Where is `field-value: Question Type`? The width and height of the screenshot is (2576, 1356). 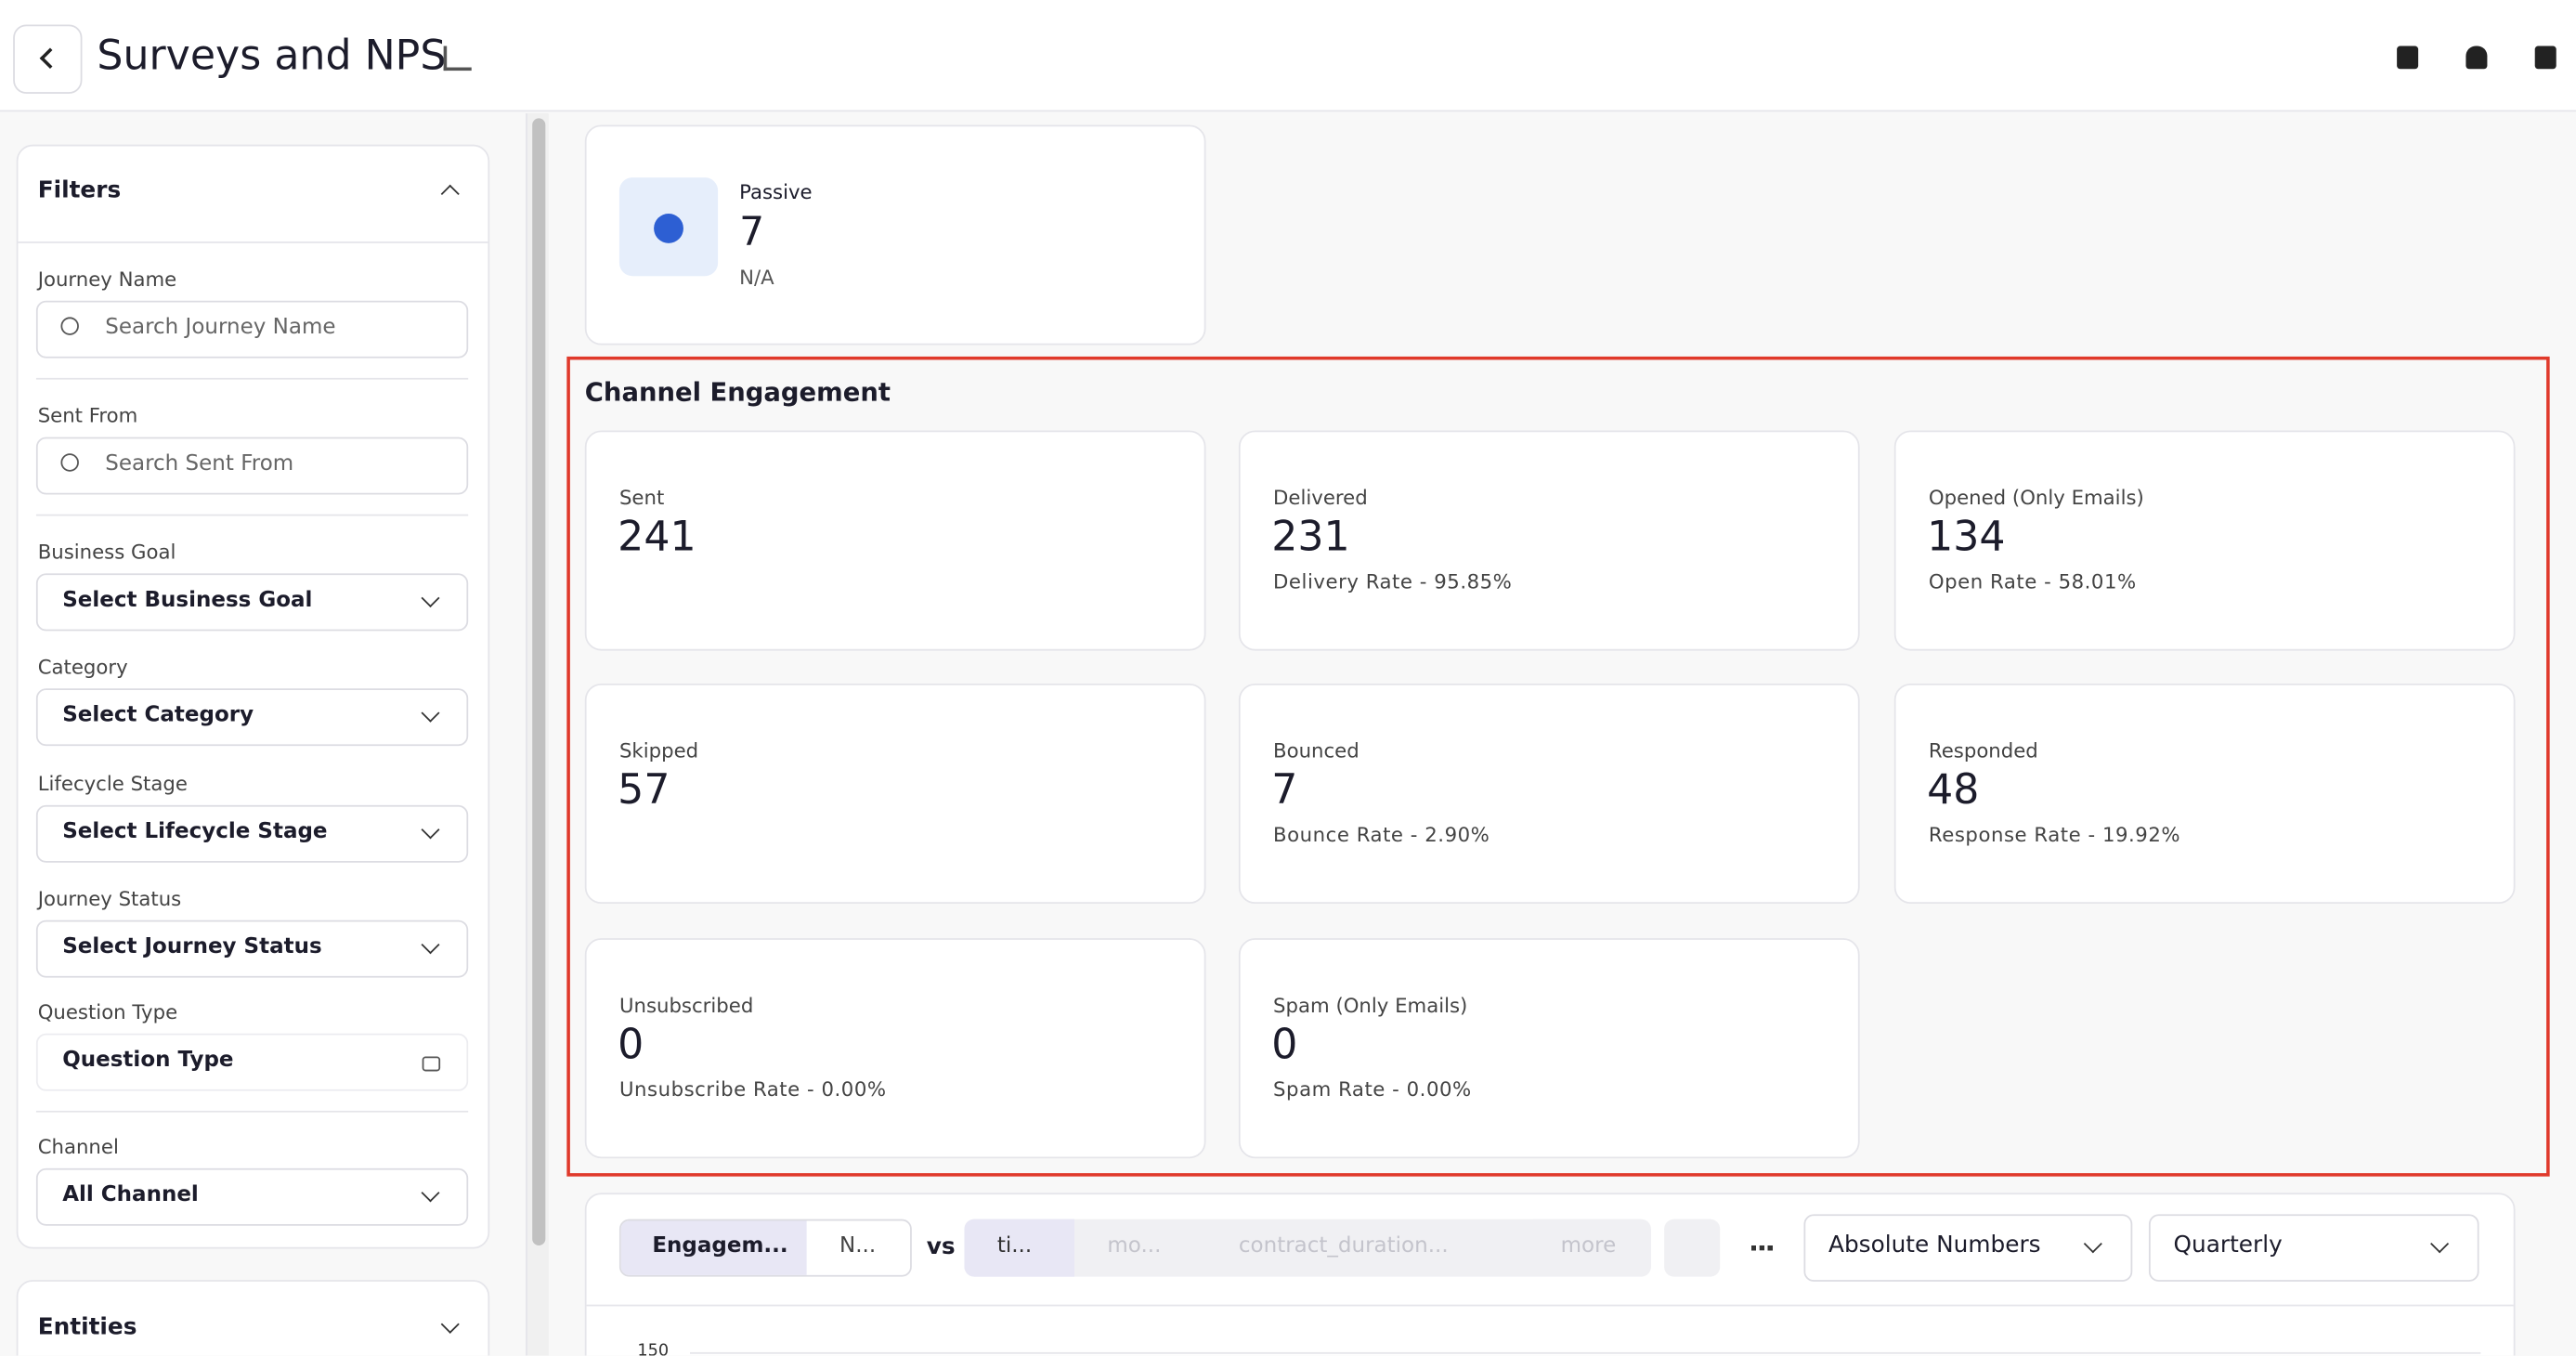 field-value: Question Type is located at coordinates (148, 1061).